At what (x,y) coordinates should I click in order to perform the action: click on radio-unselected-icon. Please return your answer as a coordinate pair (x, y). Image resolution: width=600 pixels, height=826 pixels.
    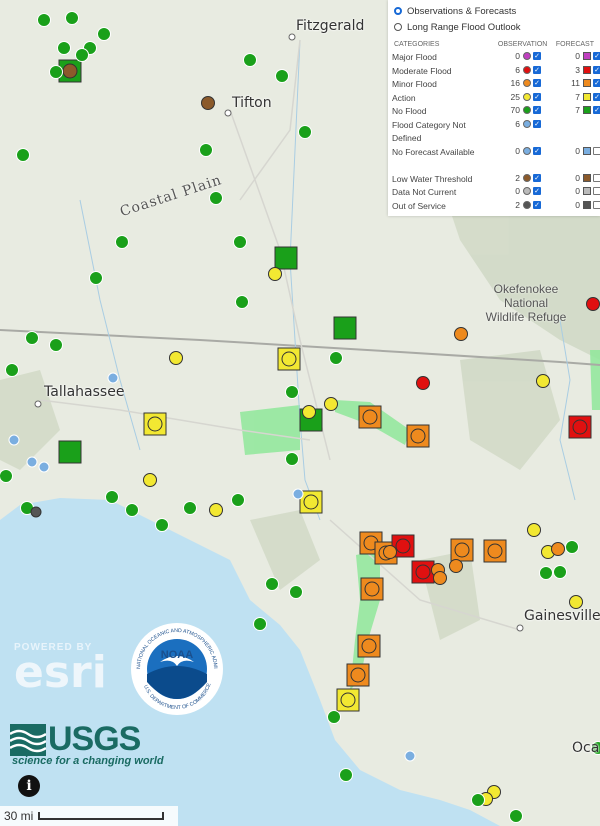
    Looking at the image, I should click on (398, 27).